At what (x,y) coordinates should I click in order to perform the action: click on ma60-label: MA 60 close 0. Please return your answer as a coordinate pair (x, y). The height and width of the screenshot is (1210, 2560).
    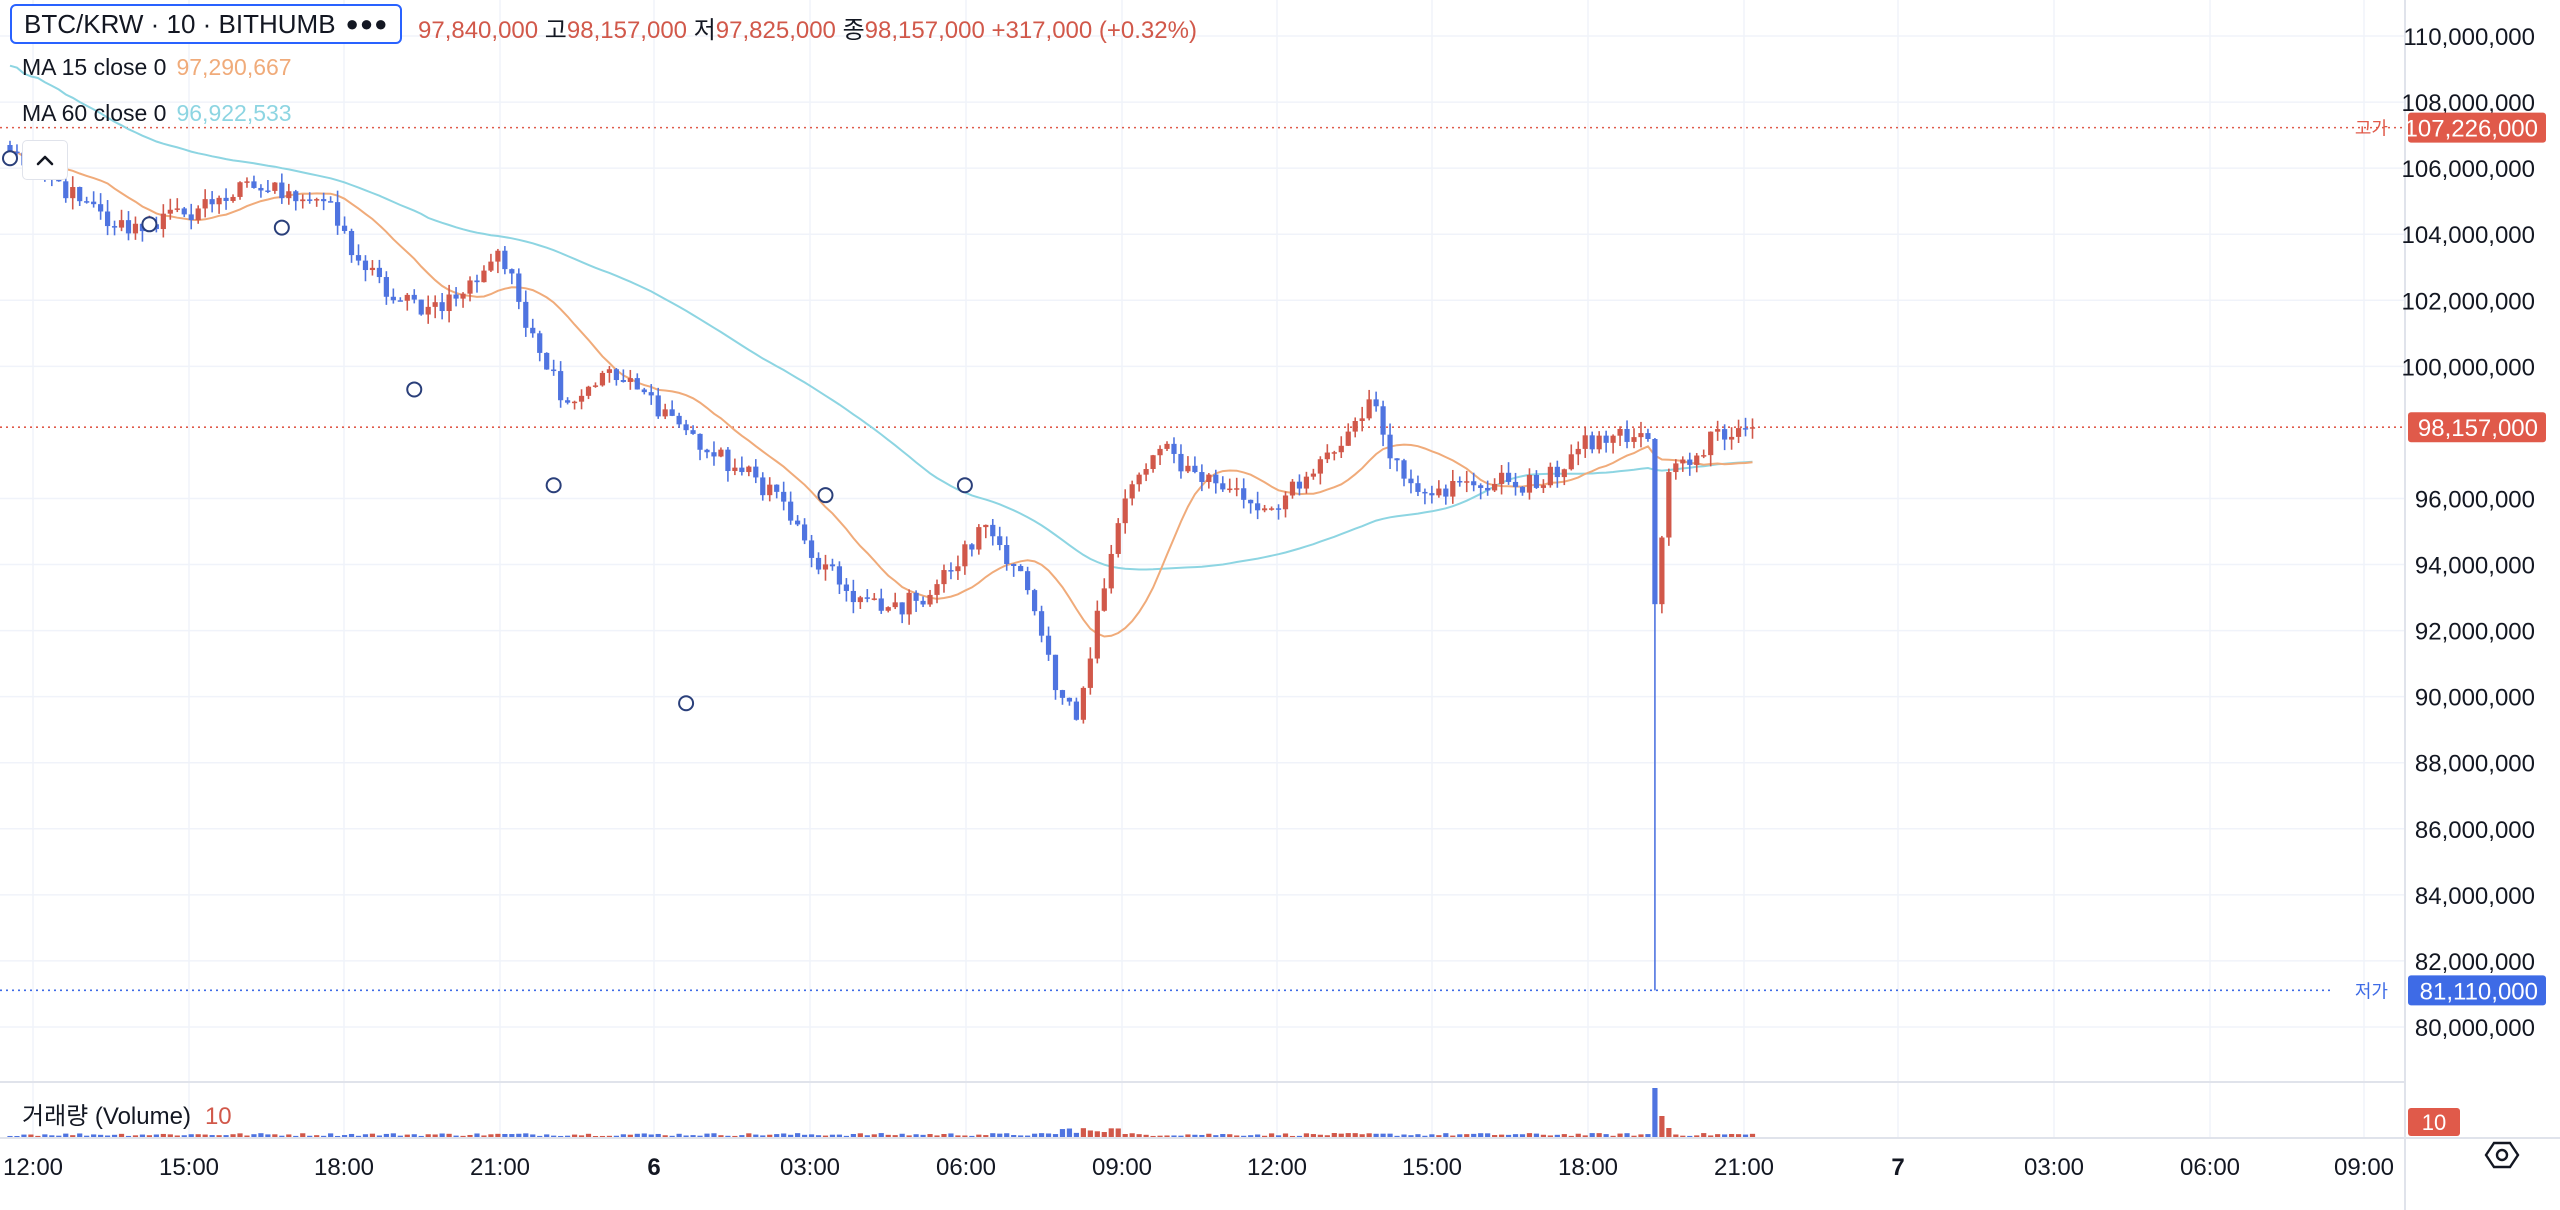
    Looking at the image, I should click on (94, 113).